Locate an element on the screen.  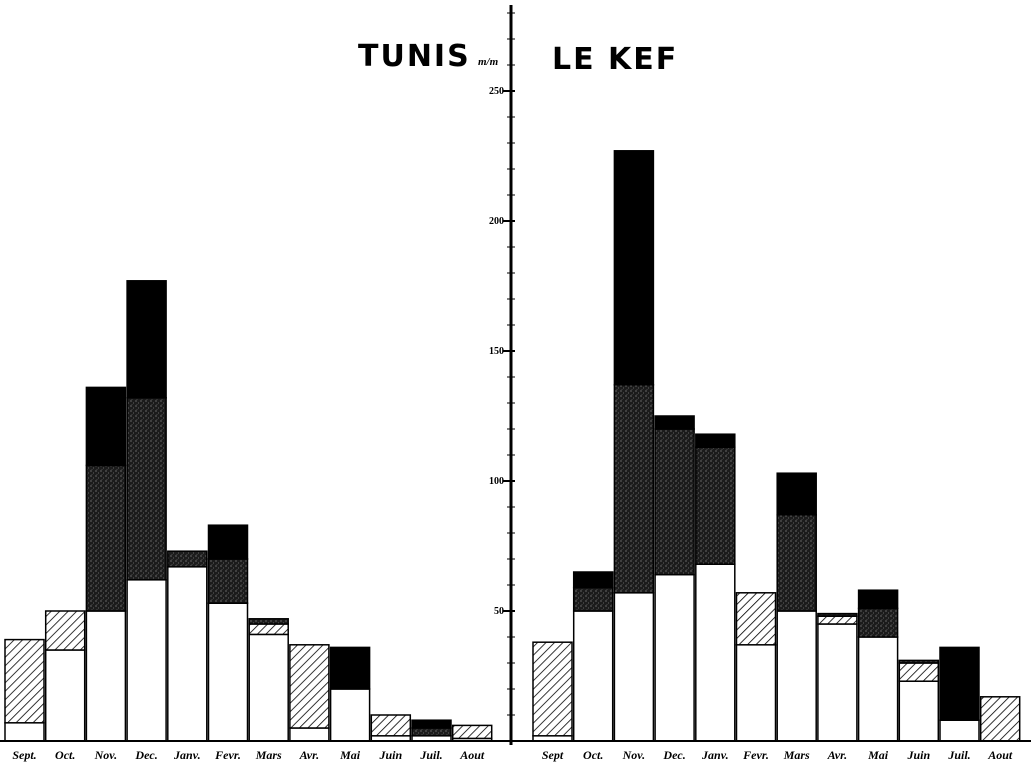
bar-segment-p0-m7-hatch is located at coordinates (309, 686).